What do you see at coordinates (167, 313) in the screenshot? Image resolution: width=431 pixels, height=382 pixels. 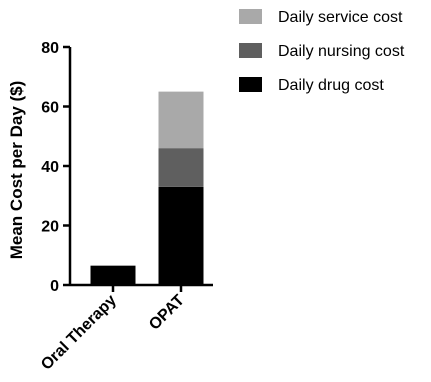 I see `x-tick-label-opat: OPAT` at bounding box center [167, 313].